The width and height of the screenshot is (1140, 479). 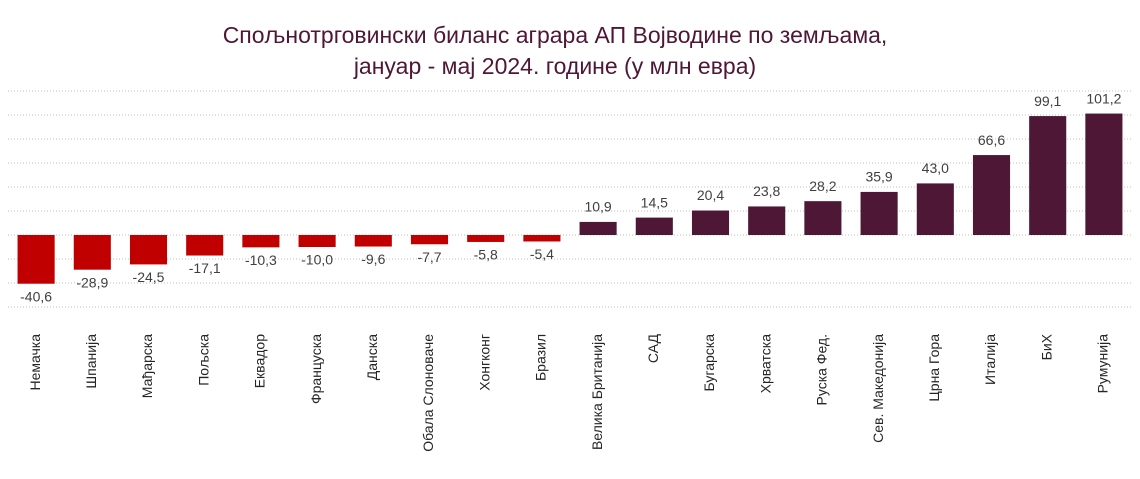 What do you see at coordinates (709, 363) in the screenshot?
I see `x-tick-label: Бугарска` at bounding box center [709, 363].